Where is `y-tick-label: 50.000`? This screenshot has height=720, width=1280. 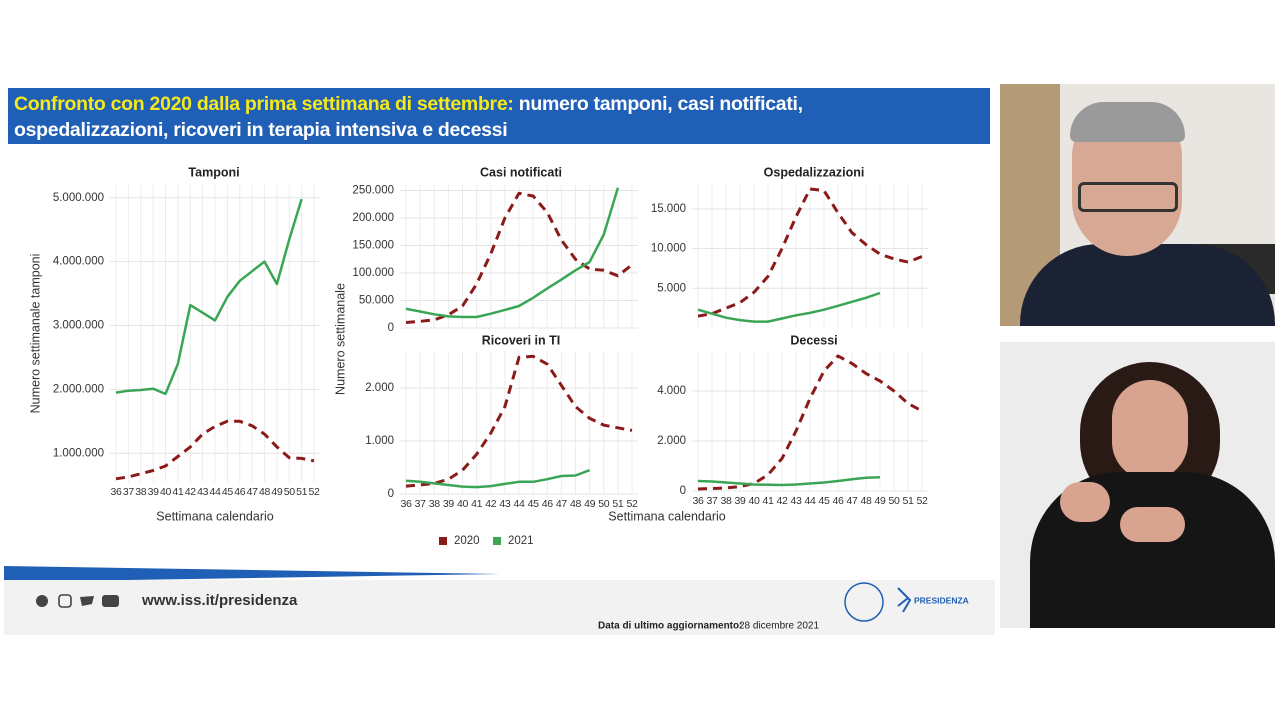 y-tick-label: 50.000 is located at coordinates (376, 301).